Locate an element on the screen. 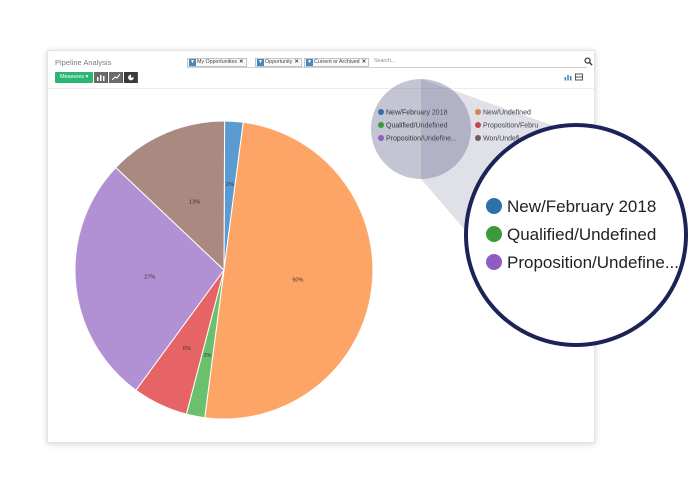 This screenshot has height=495, width=690. pie-chart-icon is located at coordinates (131, 77).